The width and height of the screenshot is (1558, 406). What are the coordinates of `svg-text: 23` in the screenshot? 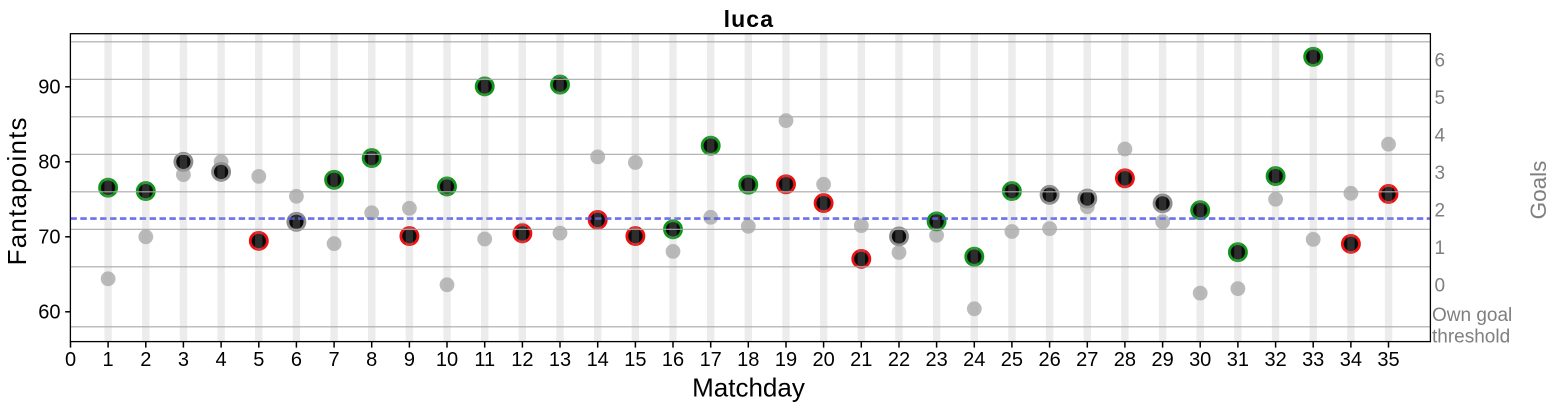 It's located at (936, 360).